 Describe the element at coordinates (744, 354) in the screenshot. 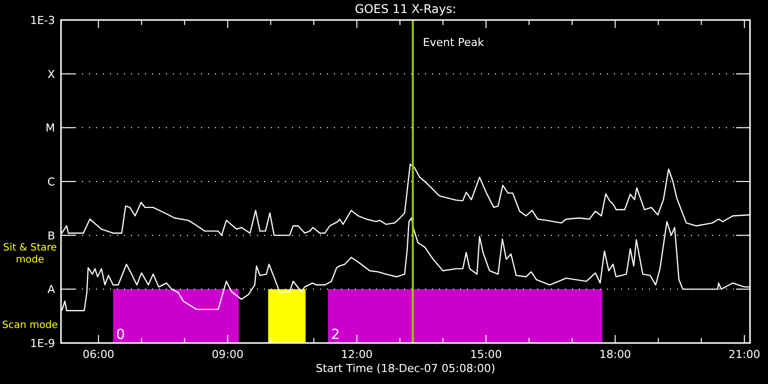

I see `x-tick-label: 21:00` at that location.